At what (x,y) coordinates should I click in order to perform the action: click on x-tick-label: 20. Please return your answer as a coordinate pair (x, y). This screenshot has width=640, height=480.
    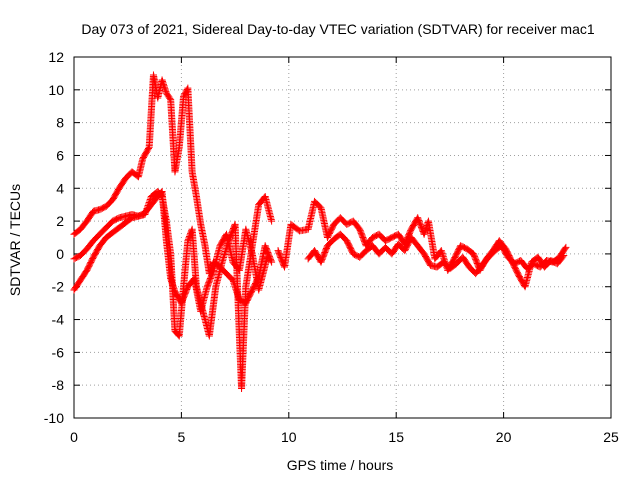
    Looking at the image, I should click on (504, 437).